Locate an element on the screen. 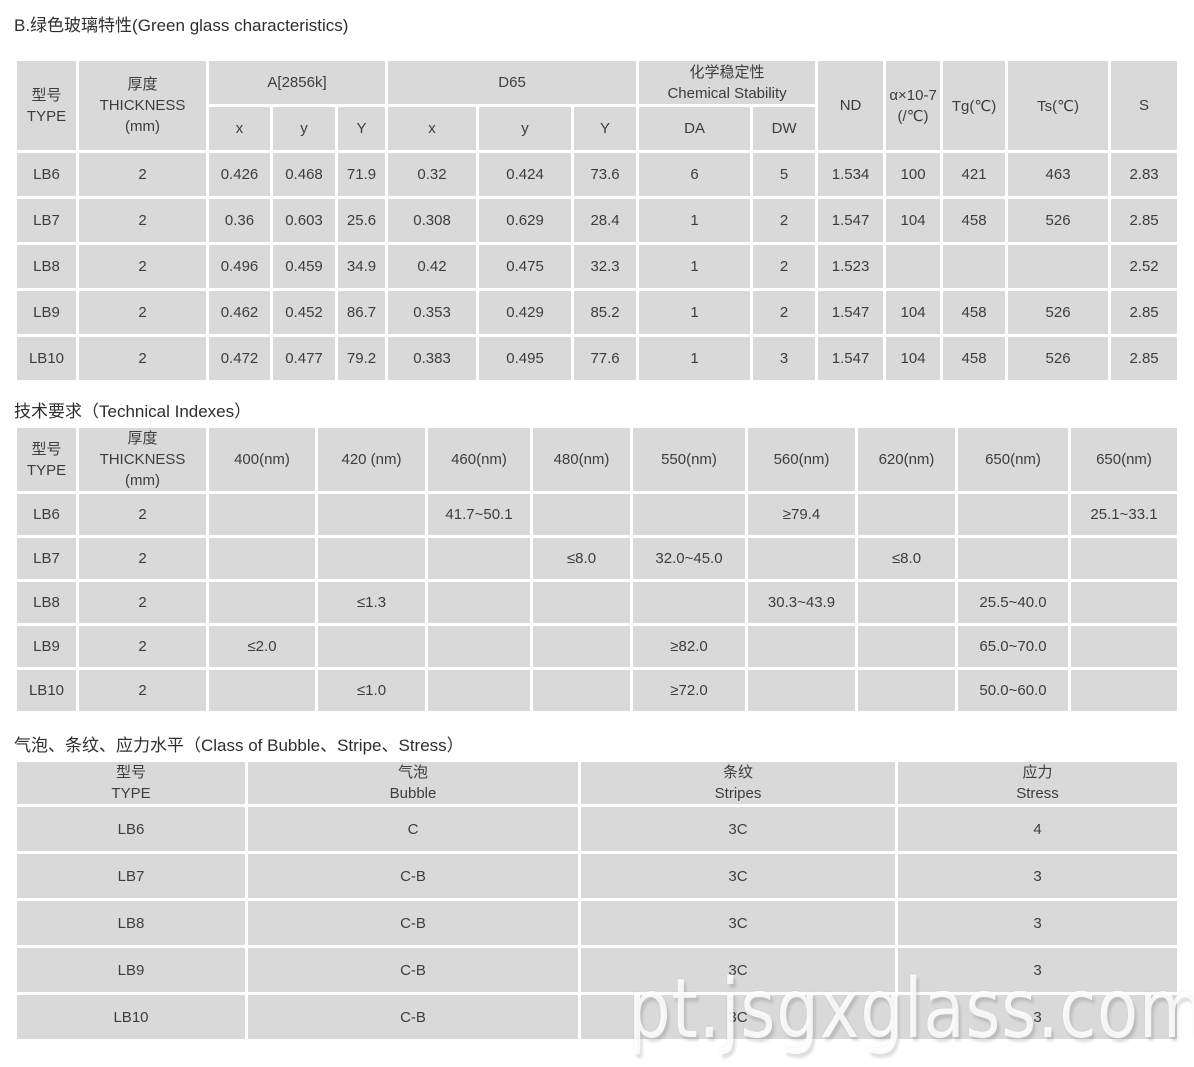 The width and height of the screenshot is (1194, 1067). table-row: LB8 C-B 3C 3 is located at coordinates (597, 923).